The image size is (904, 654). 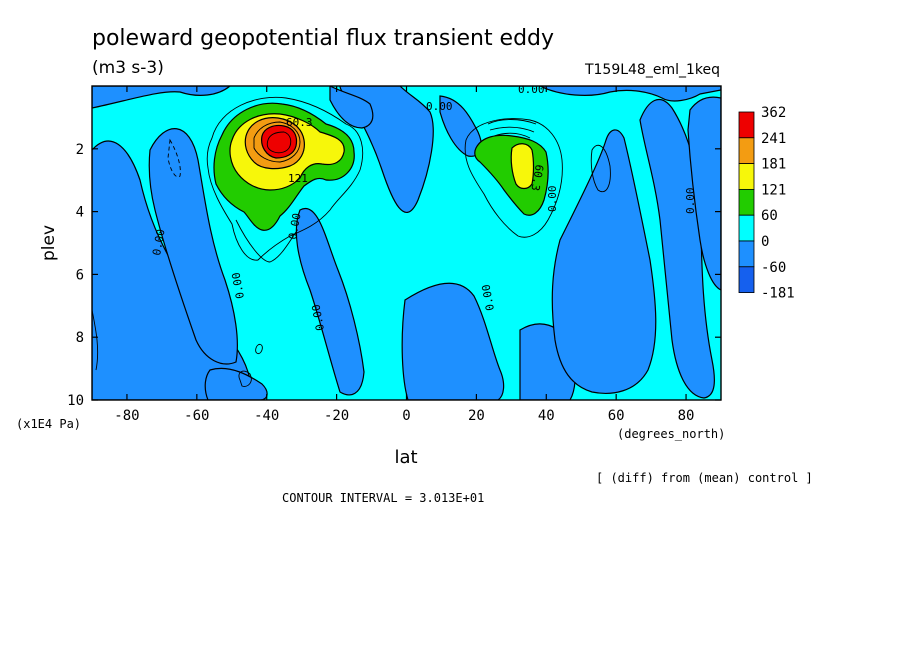 What do you see at coordinates (773, 165) in the screenshot?
I see `colorbar-label: 181` at bounding box center [773, 165].